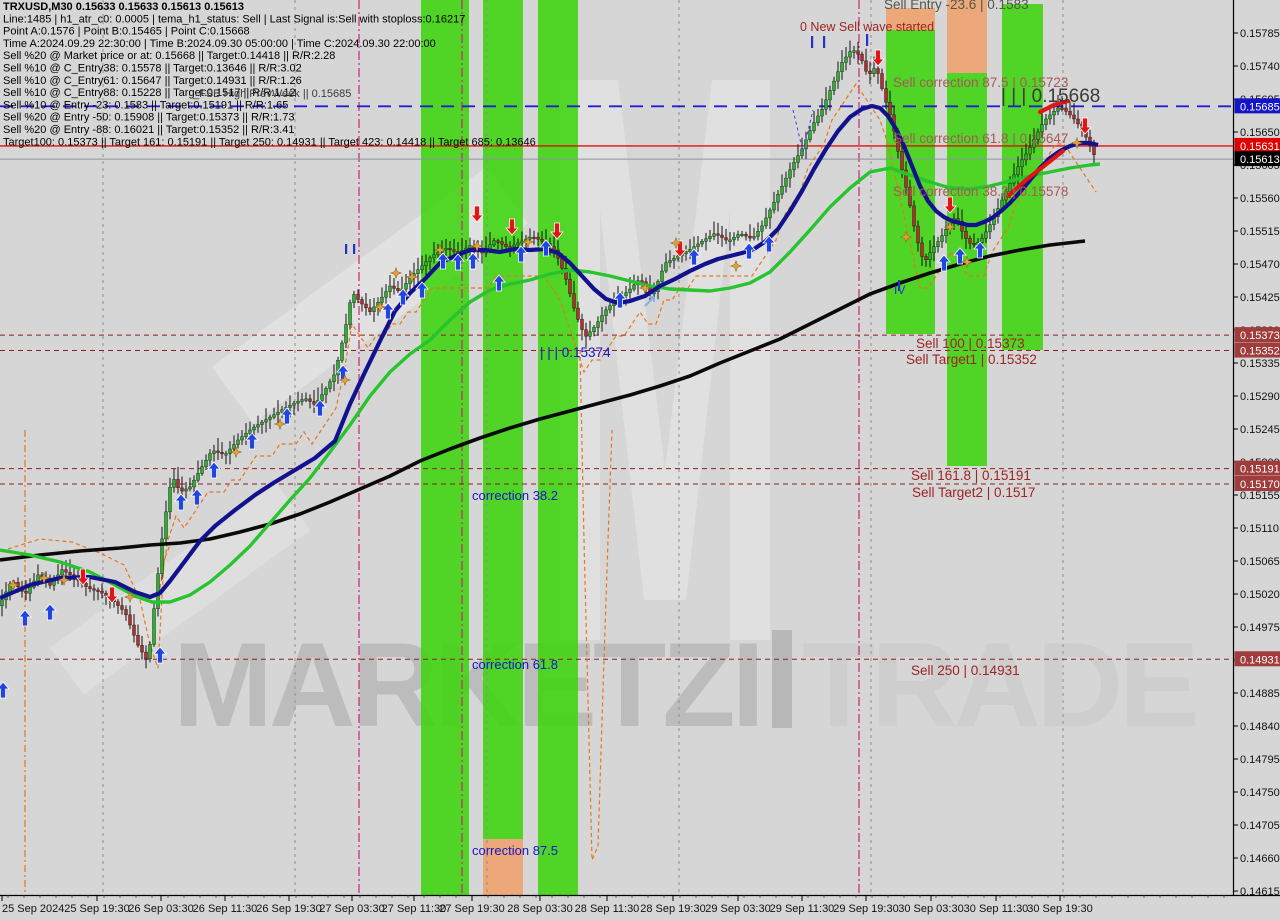 The image size is (1280, 920). Describe the element at coordinates (649, 301) in the screenshot. I see `hollow-arrow-ne-icon` at that location.